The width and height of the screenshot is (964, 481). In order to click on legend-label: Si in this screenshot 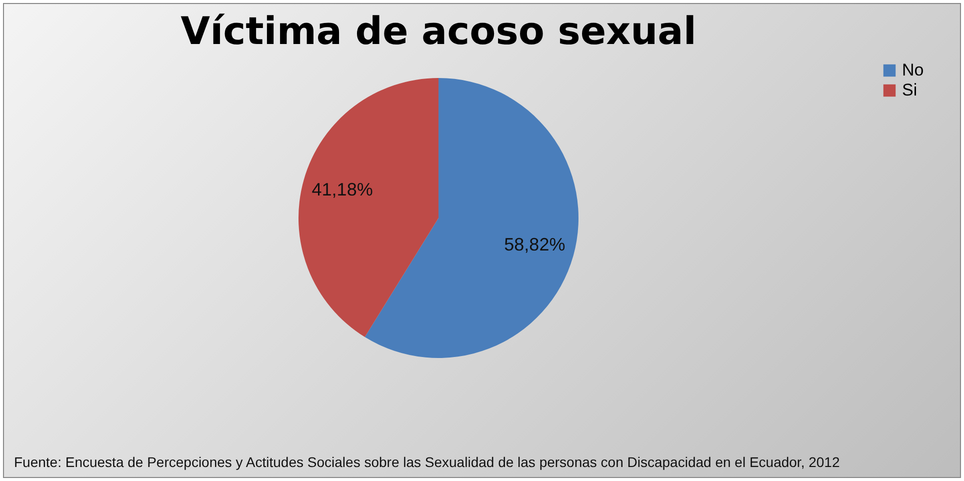, I will do `click(910, 90)`.